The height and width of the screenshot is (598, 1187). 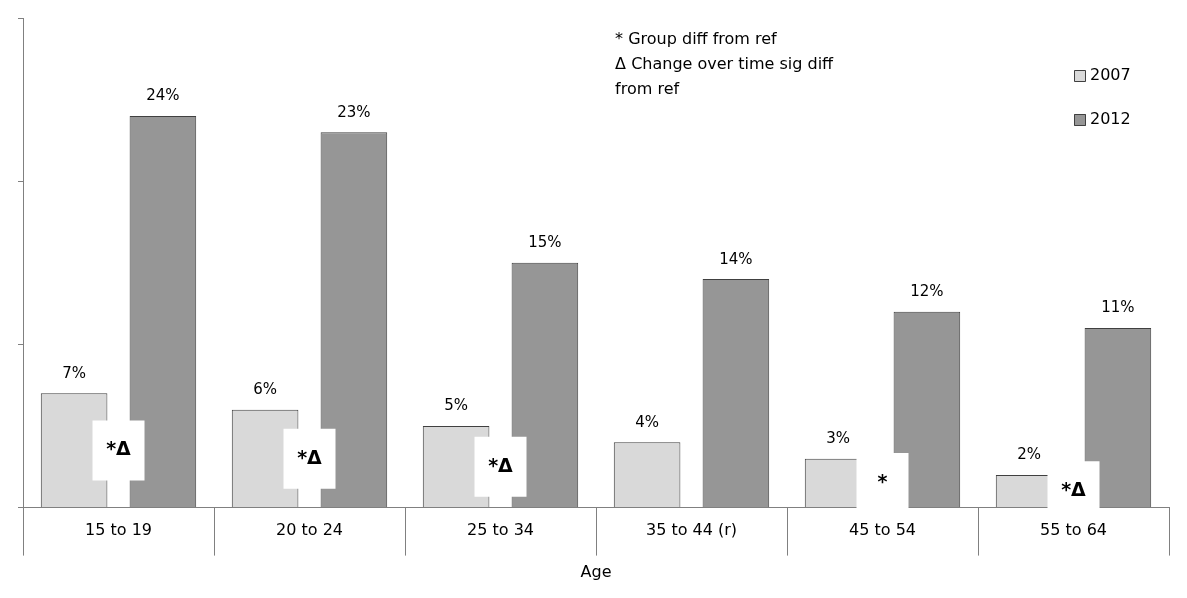 I want to click on data-label: 24%, so click(x=163, y=95).